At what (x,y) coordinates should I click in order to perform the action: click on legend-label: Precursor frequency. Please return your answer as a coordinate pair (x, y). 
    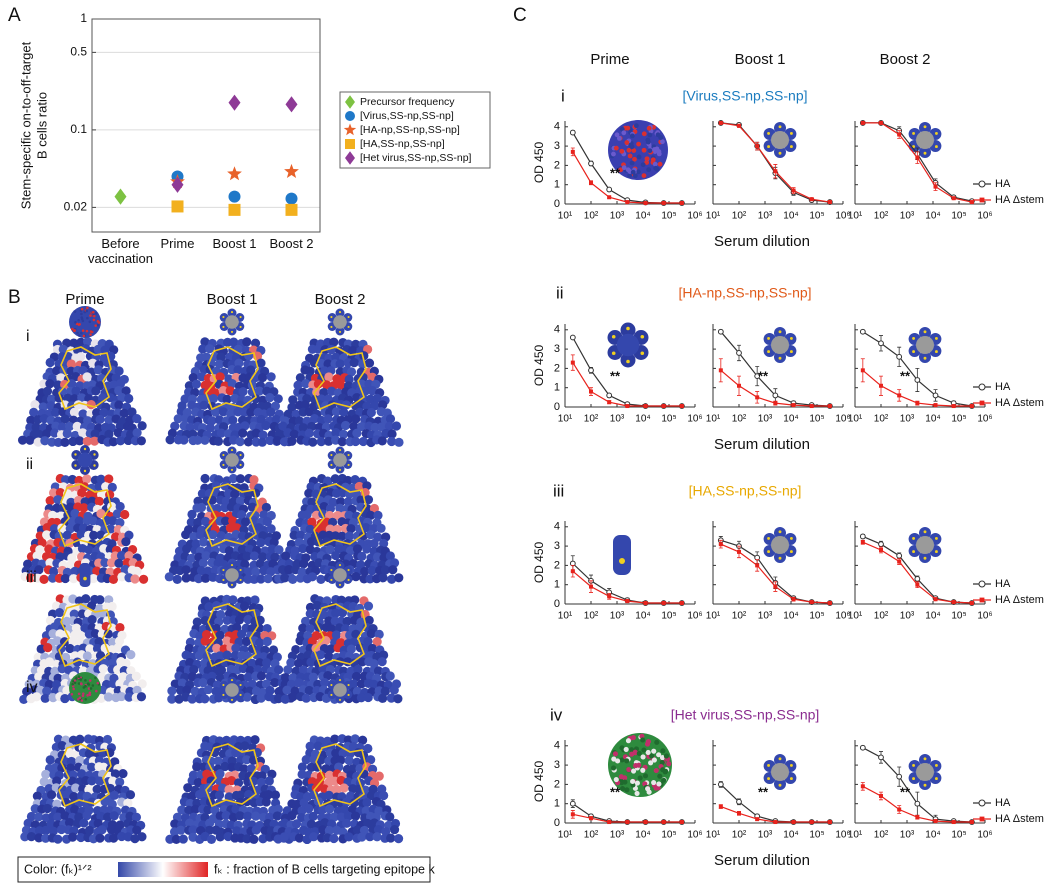
    Looking at the image, I should click on (407, 102).